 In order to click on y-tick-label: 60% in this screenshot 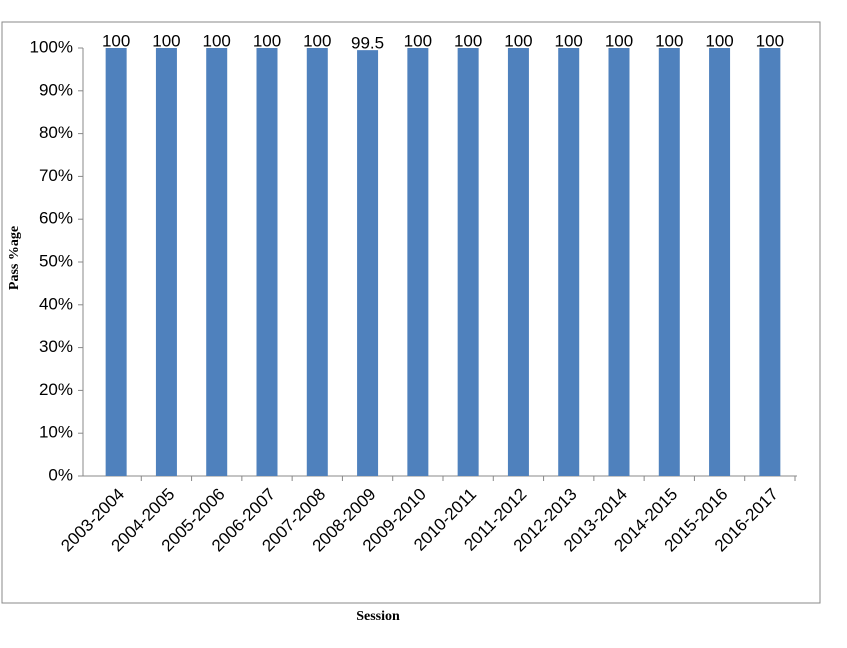, I will do `click(56, 218)`.